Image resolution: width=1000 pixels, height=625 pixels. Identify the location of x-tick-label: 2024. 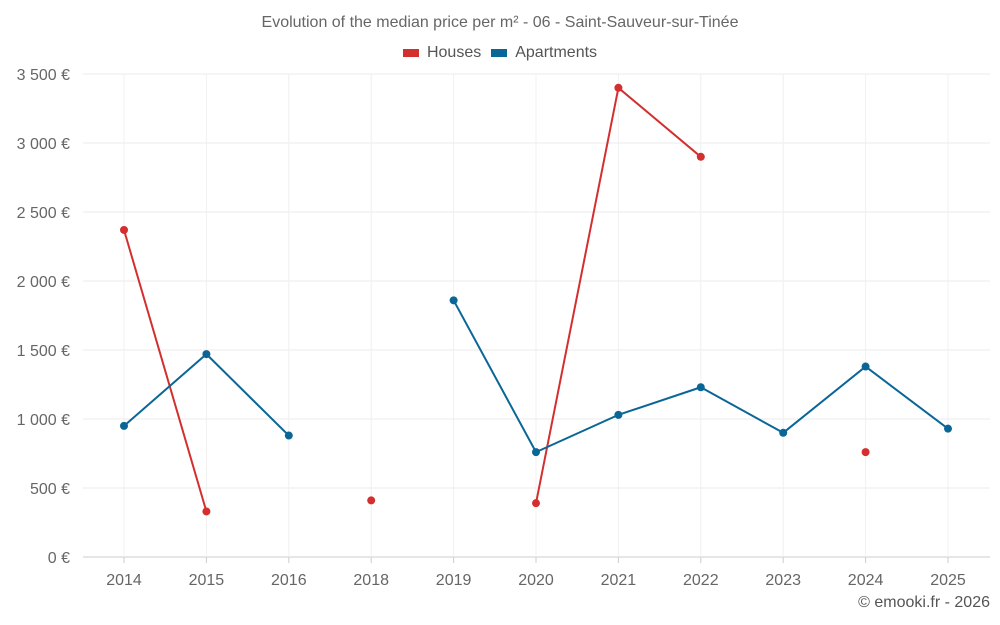
(866, 580).